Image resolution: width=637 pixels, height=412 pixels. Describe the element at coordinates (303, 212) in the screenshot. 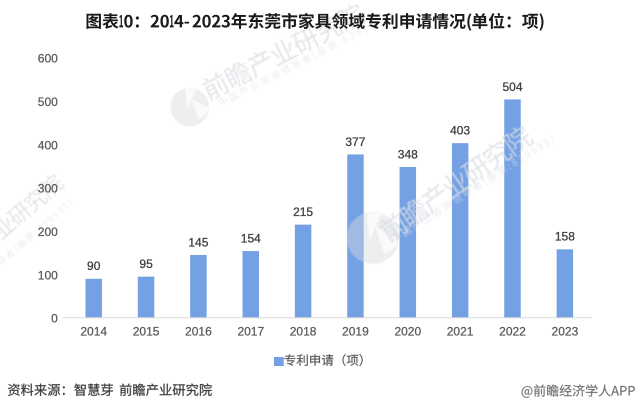

I see `svg-text: 215` at that location.